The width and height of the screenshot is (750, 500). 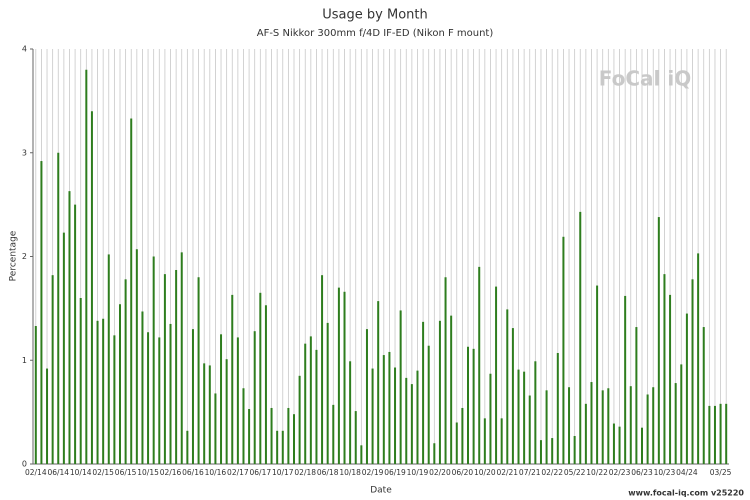 I want to click on chart-title: Usage by Month, so click(x=374, y=15).